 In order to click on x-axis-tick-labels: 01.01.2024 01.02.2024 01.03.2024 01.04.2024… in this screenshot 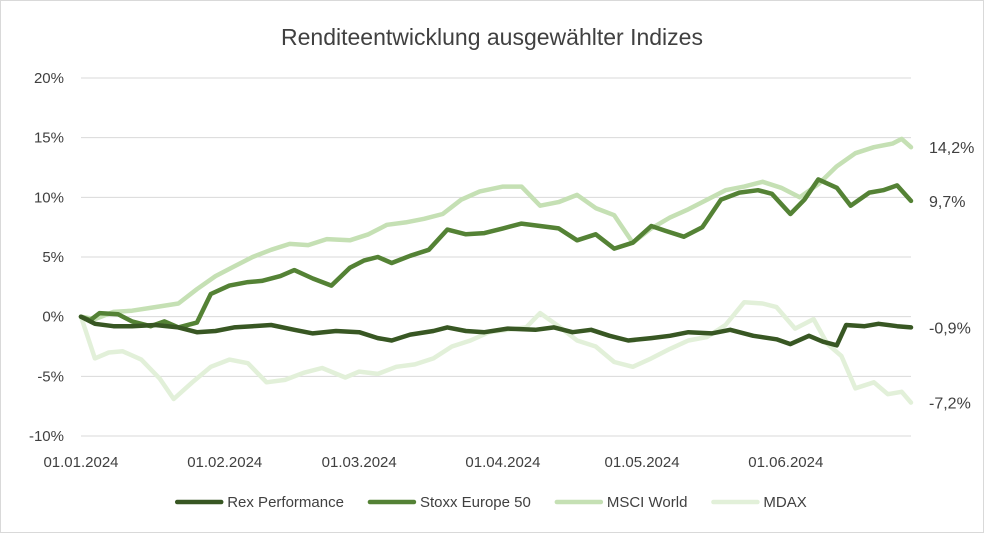, I will do `click(433, 462)`.